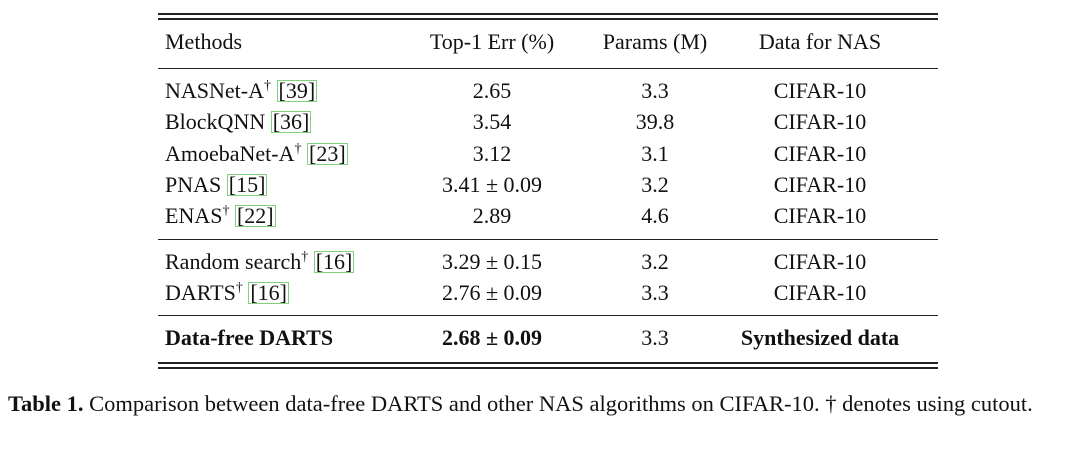 This screenshot has height=456, width=1080. I want to click on method-cell: DARTS† [16], so click(227, 293).